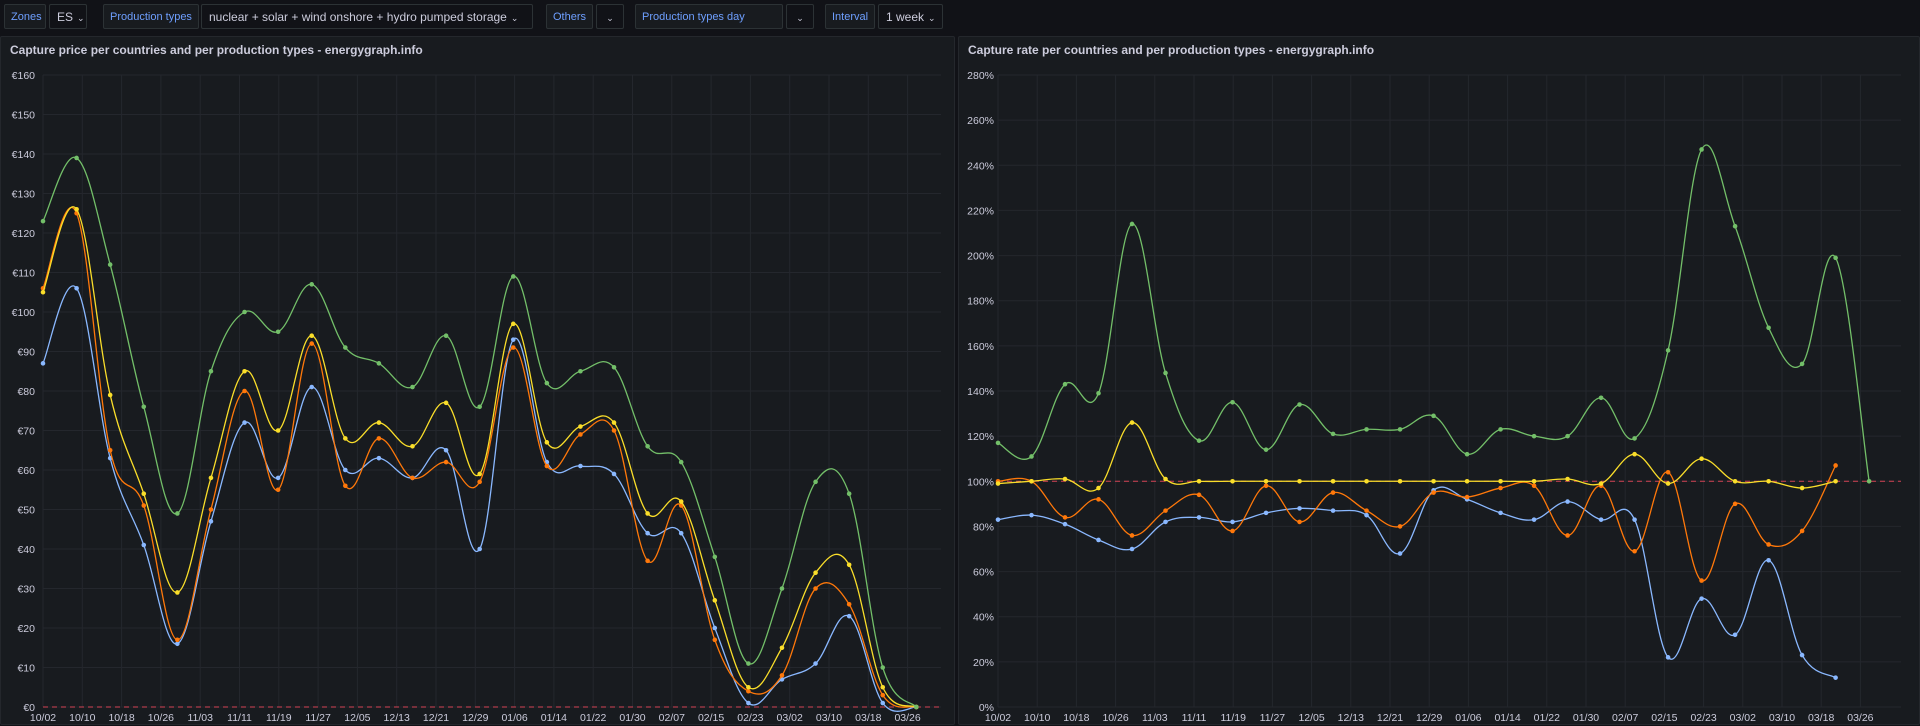 The height and width of the screenshot is (726, 1920). Describe the element at coordinates (980, 392) in the screenshot. I see `y-tick-label: 140%` at that location.